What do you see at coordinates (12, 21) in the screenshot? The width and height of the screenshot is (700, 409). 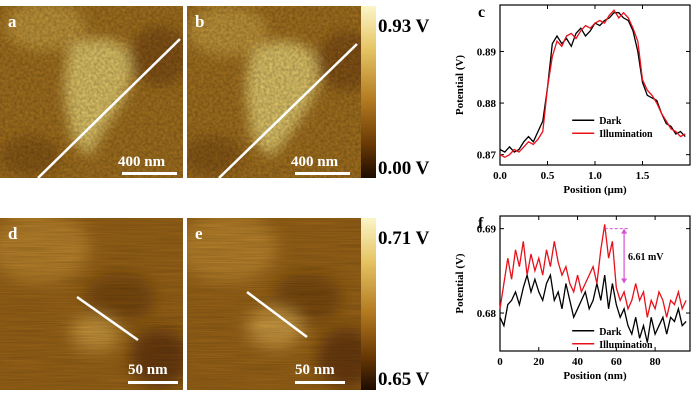 I see `panel-letter-a: a` at bounding box center [12, 21].